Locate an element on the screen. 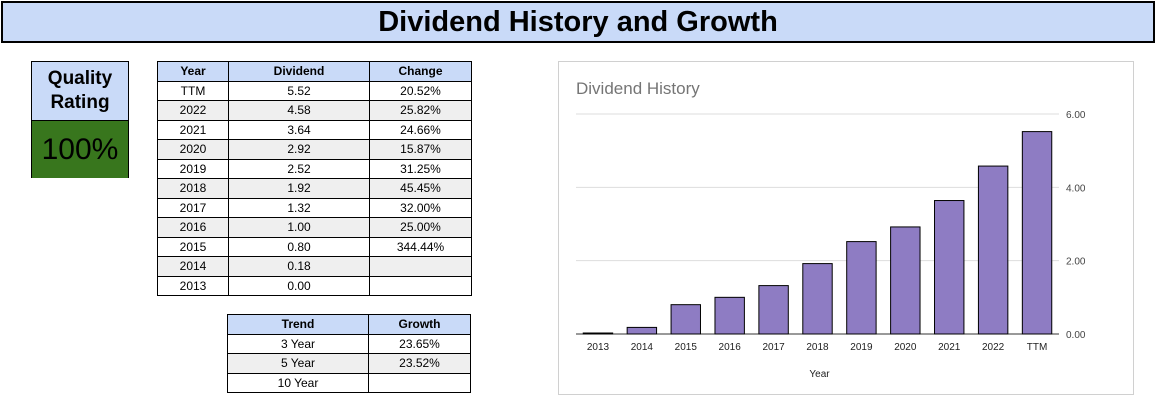 This screenshot has height=404, width=1156. table-row: 2019 2.52 31.25% is located at coordinates (314, 168).